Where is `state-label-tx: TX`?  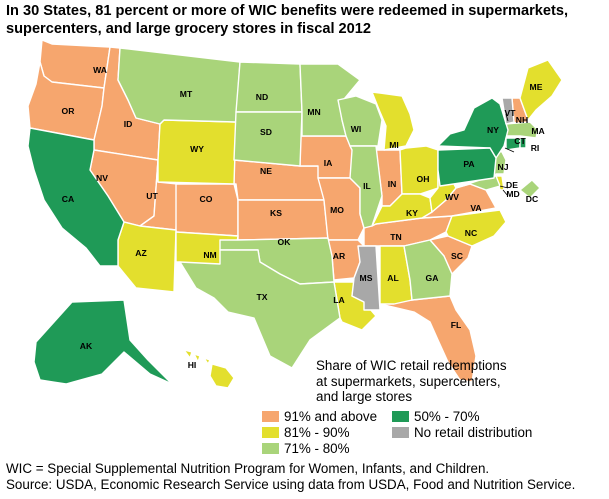 state-label-tx: TX is located at coordinates (262, 297).